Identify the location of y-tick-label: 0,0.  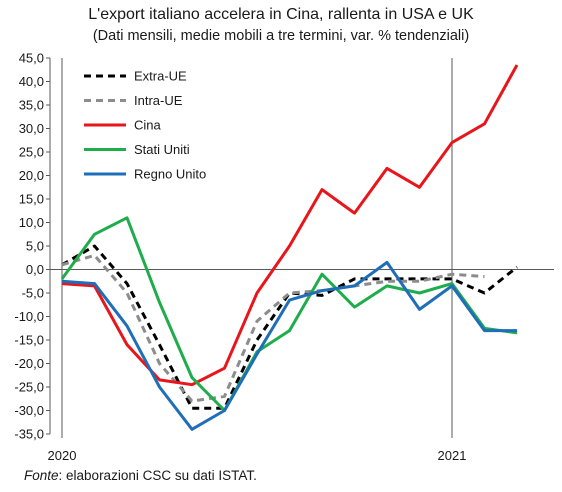
(35, 269).